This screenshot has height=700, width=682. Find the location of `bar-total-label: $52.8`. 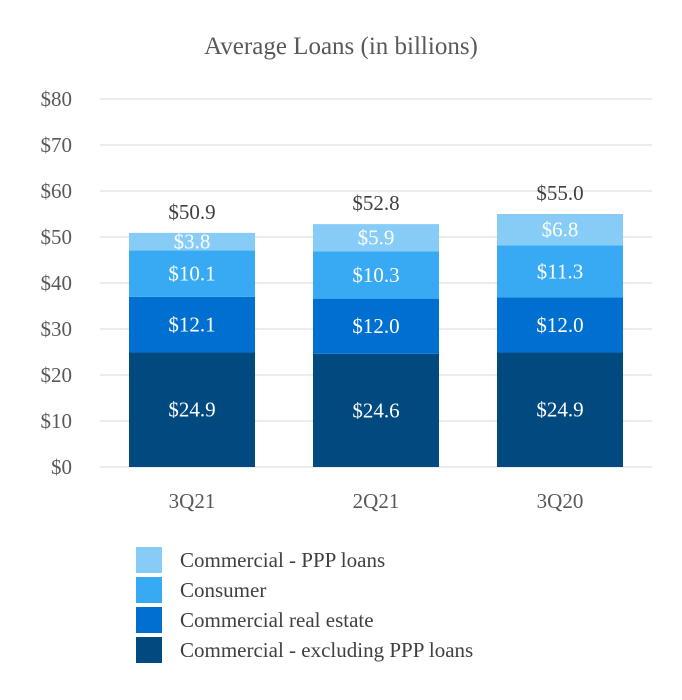

bar-total-label: $52.8 is located at coordinates (375, 203).